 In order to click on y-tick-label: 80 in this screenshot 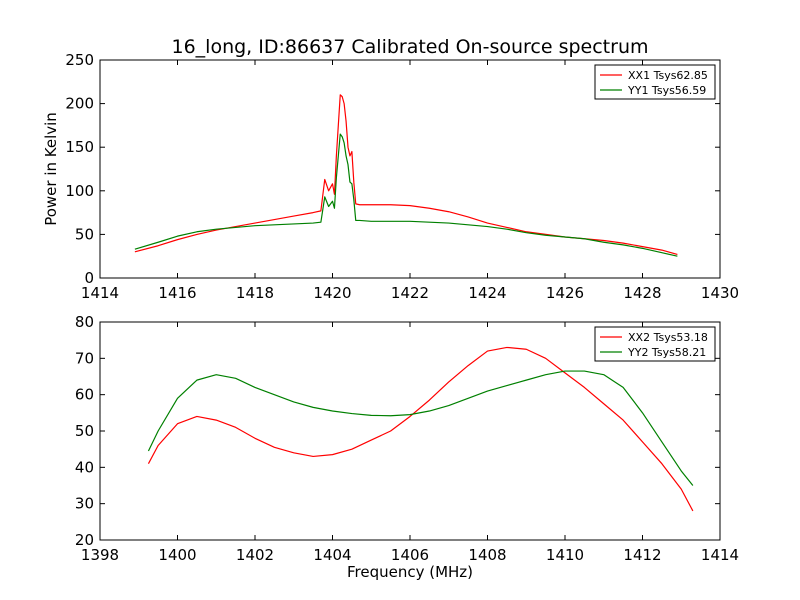, I will do `click(84, 322)`.